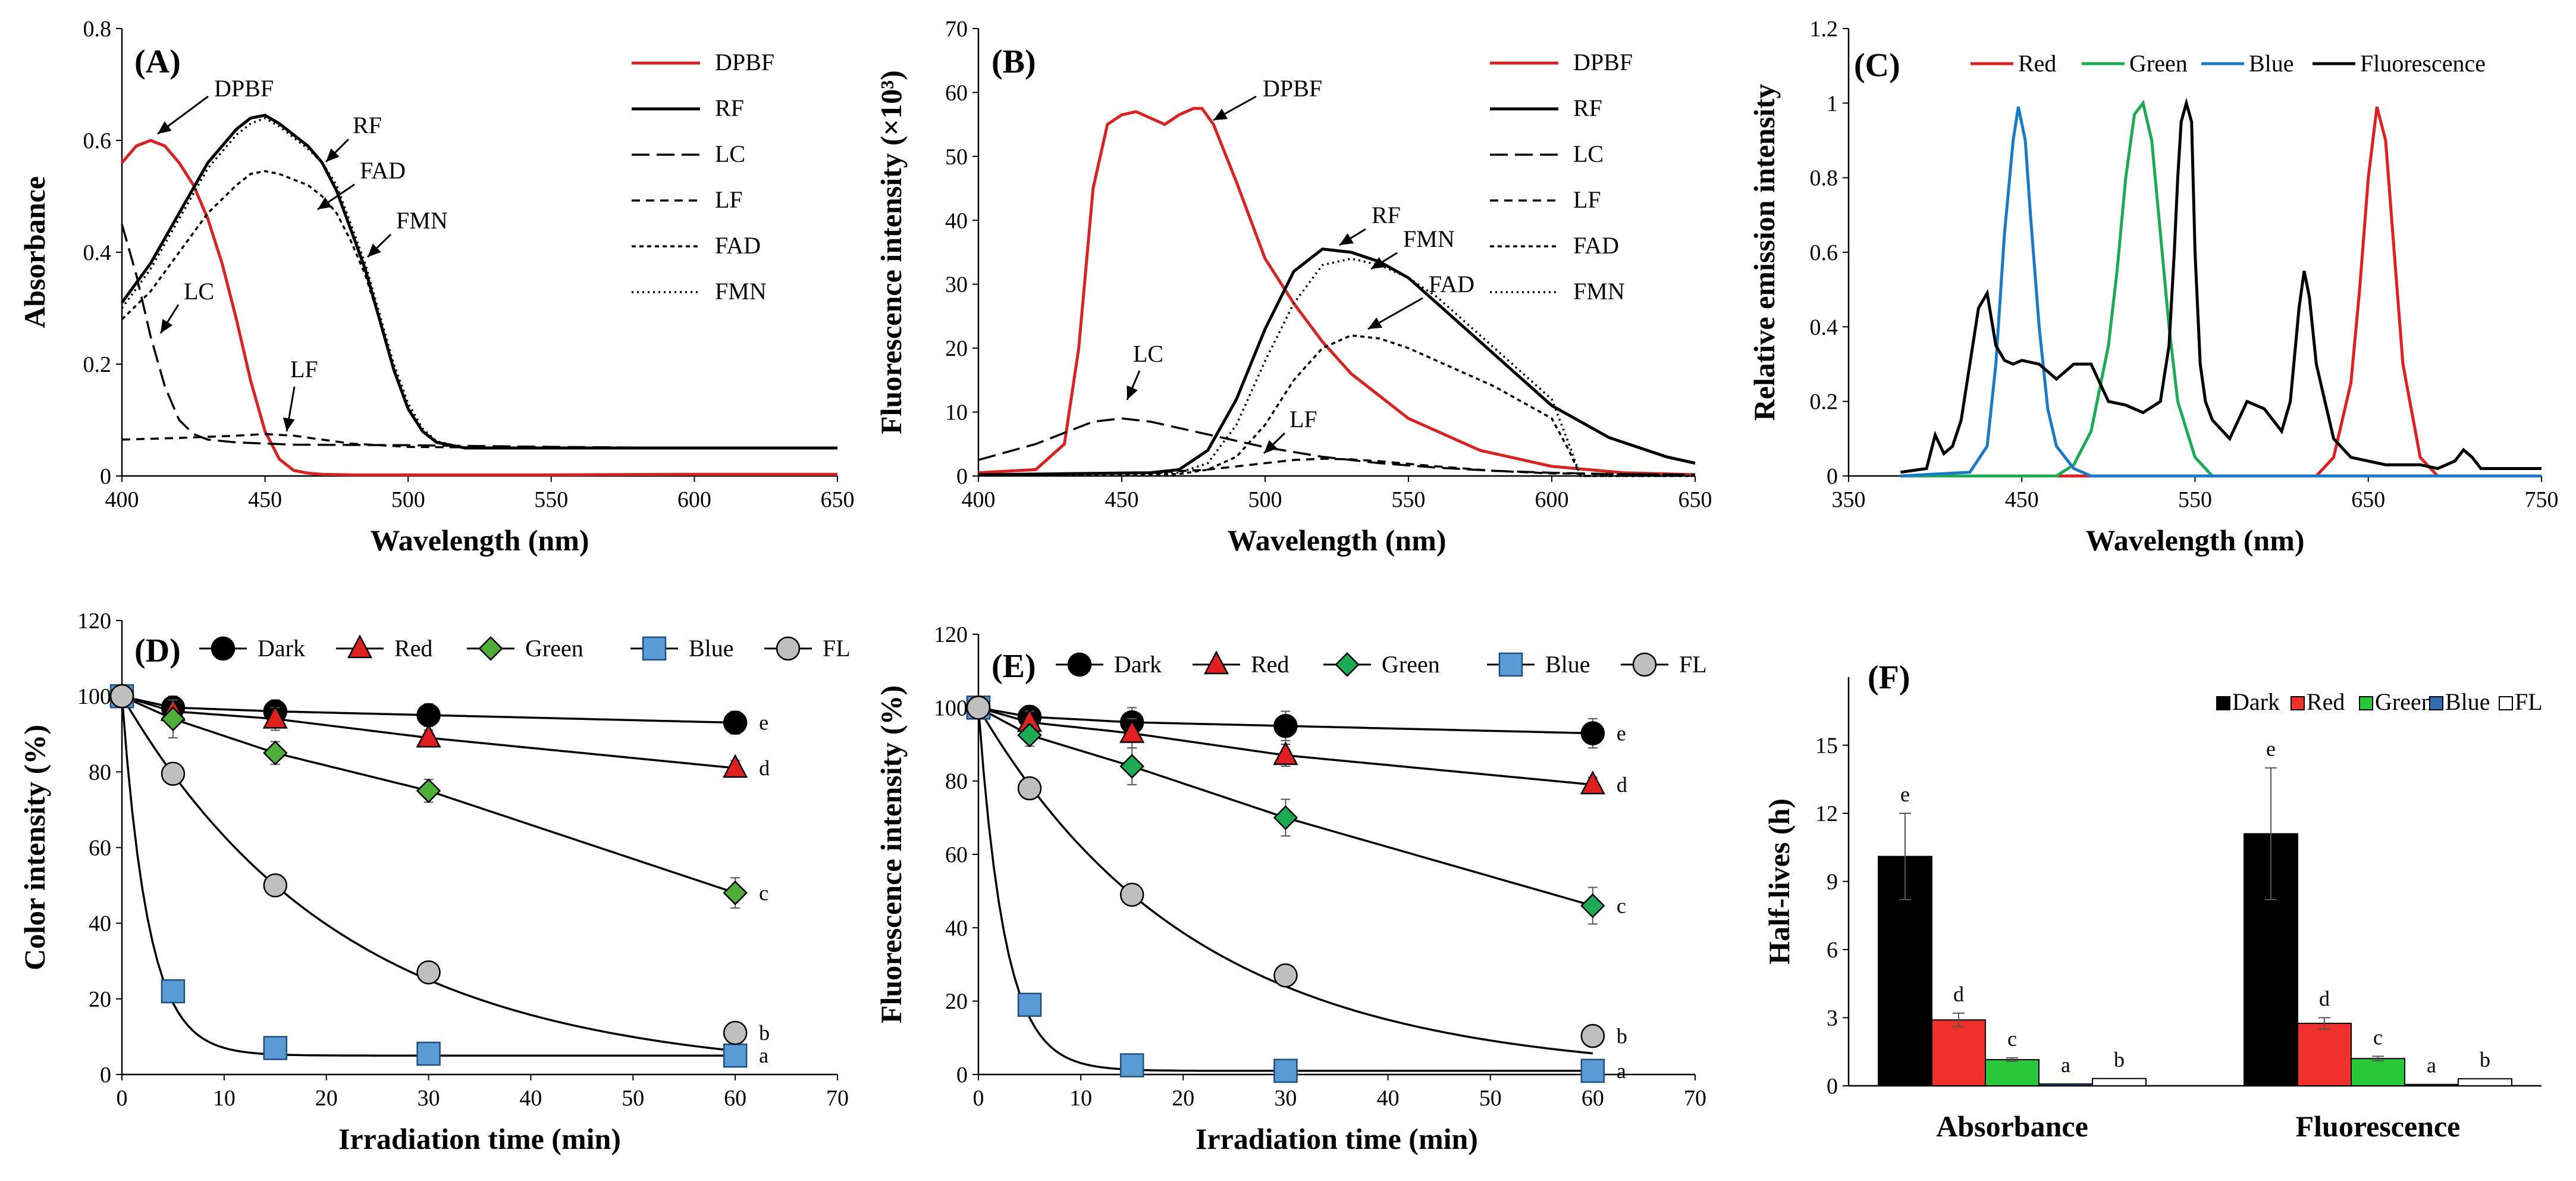 The image size is (2576, 1181). Describe the element at coordinates (1644, 664) in the screenshot. I see `legend-marker-fl` at that location.